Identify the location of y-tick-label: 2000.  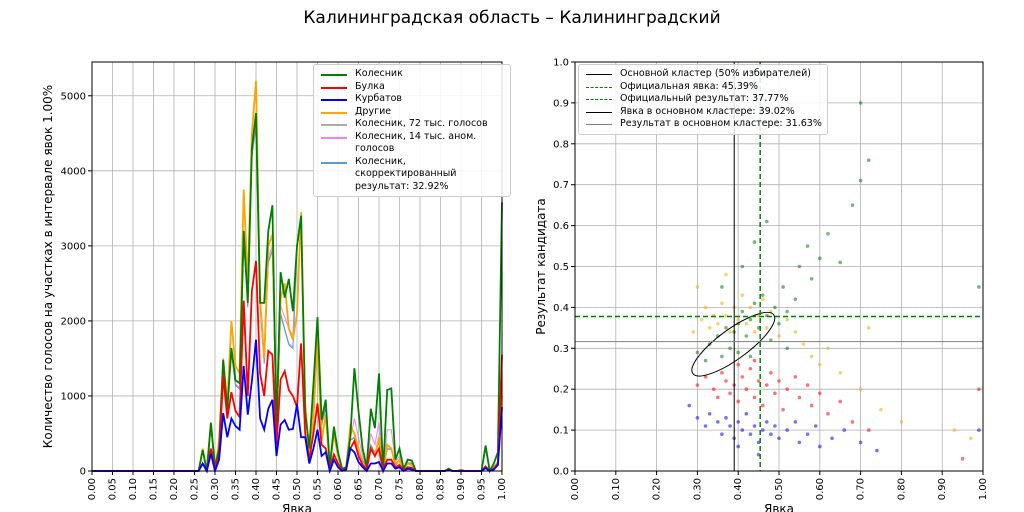
(73, 321).